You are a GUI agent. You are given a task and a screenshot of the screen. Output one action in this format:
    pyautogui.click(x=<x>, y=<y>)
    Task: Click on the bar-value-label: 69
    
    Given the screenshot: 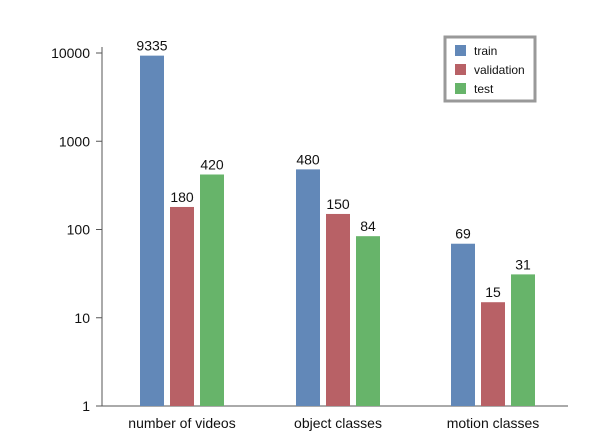 What is the action you would take?
    pyautogui.click(x=463, y=234)
    